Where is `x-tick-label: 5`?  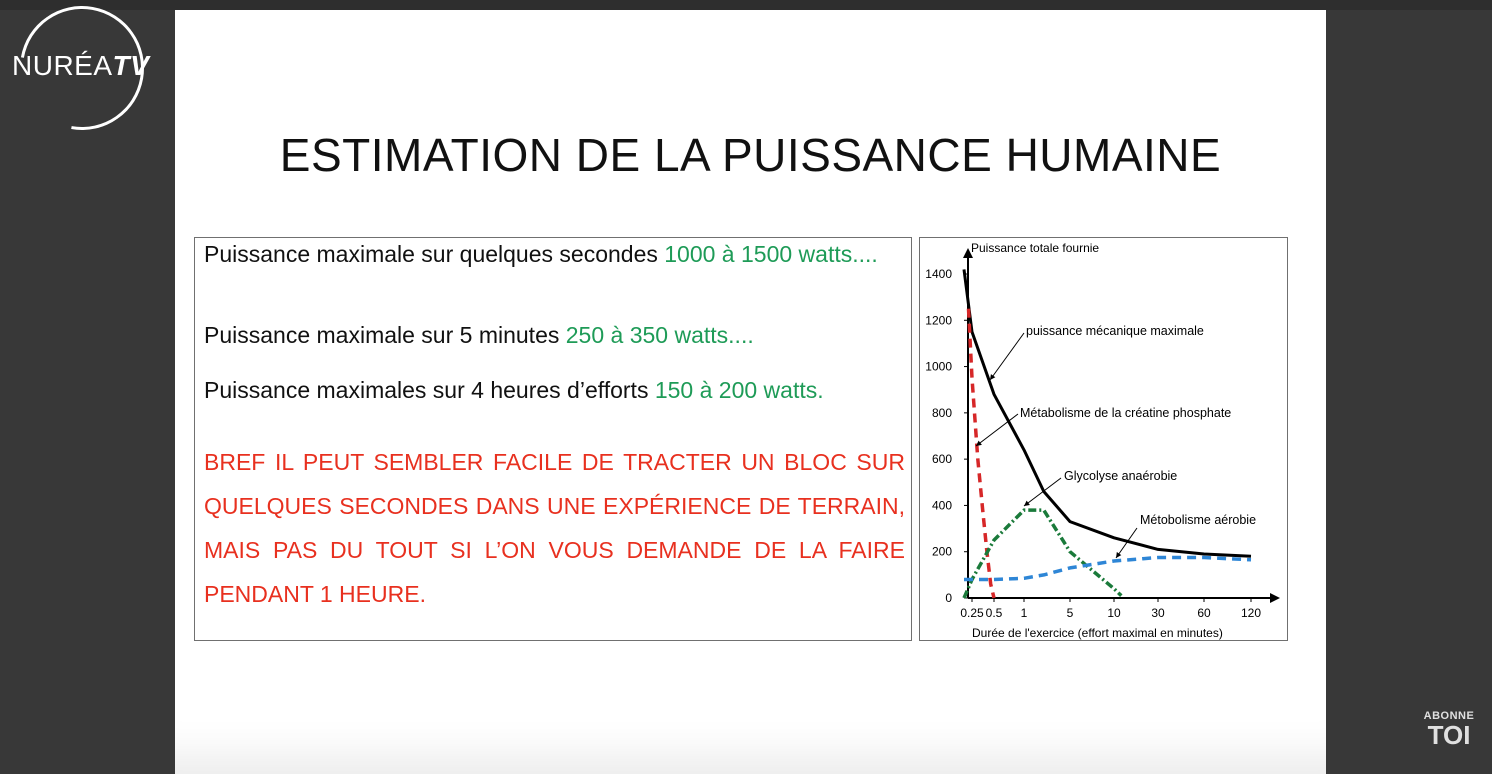
x-tick-label: 5 is located at coordinates (1070, 613).